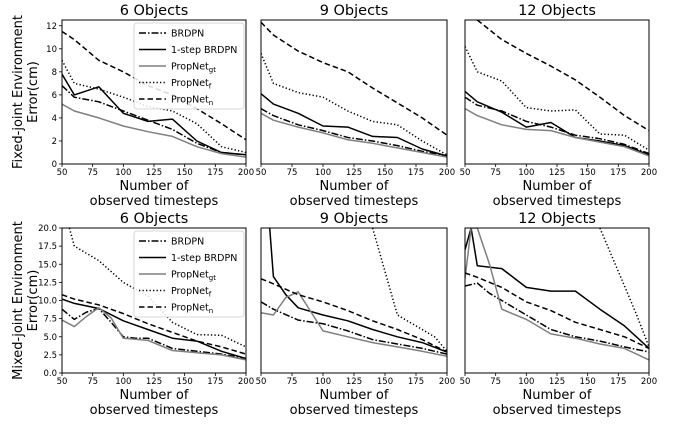 The height and width of the screenshot is (424, 678). What do you see at coordinates (354, 11) in the screenshot?
I see `panel-2-title: 9 Objects` at bounding box center [354, 11].